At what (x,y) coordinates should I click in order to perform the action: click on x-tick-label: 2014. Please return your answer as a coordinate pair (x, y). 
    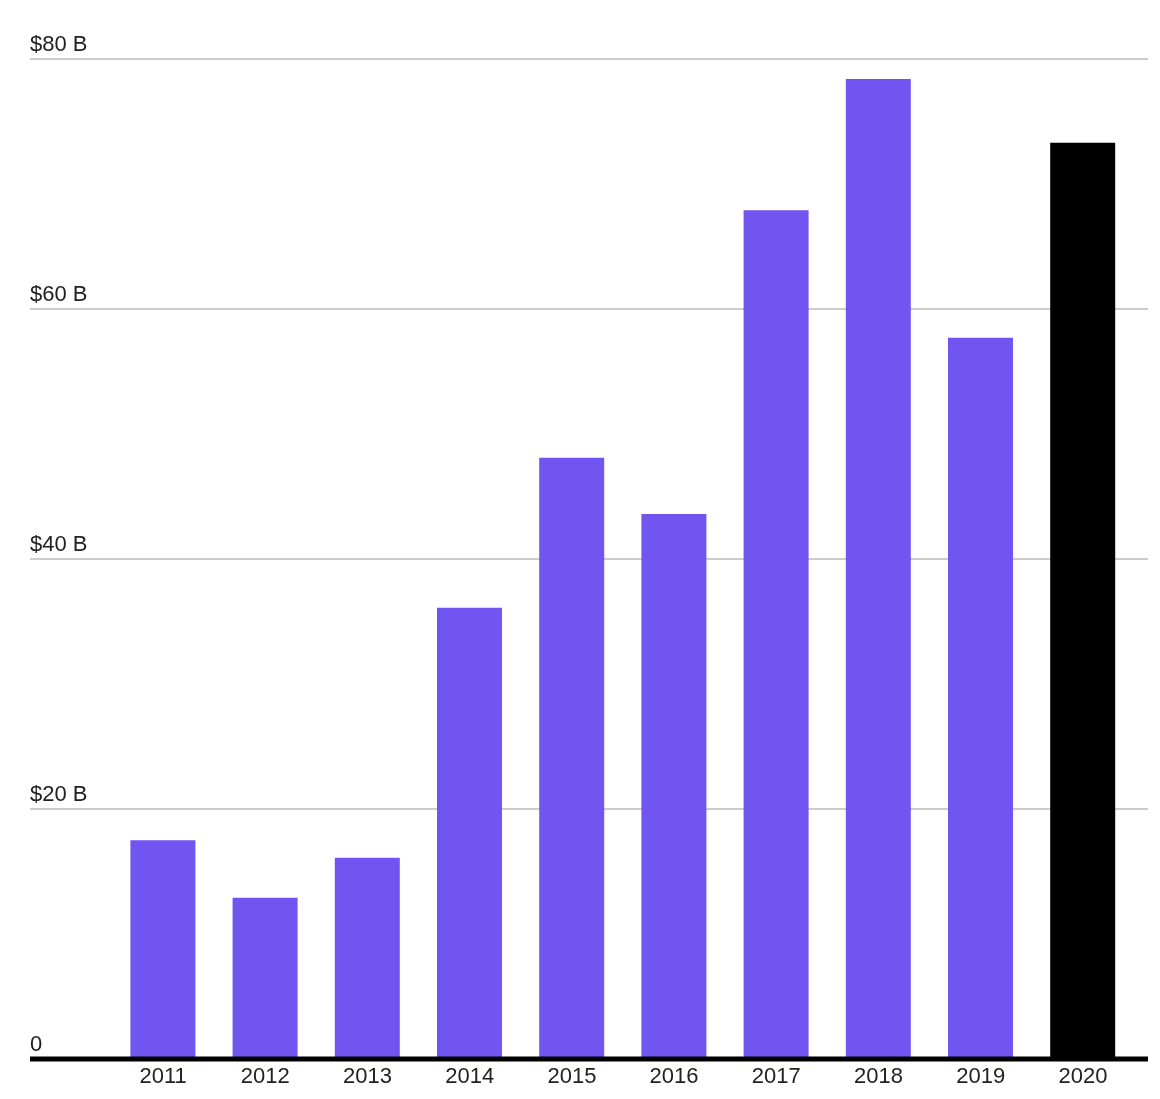
    Looking at the image, I should click on (470, 1075).